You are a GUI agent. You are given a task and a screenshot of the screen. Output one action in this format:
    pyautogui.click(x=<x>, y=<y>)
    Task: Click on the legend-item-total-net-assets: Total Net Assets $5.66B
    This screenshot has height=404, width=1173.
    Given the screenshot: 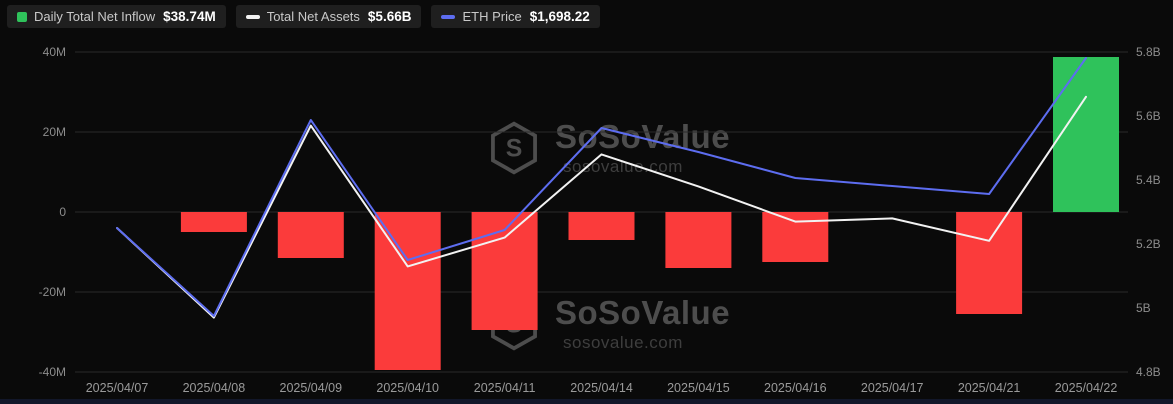 What is the action you would take?
    pyautogui.click(x=328, y=16)
    